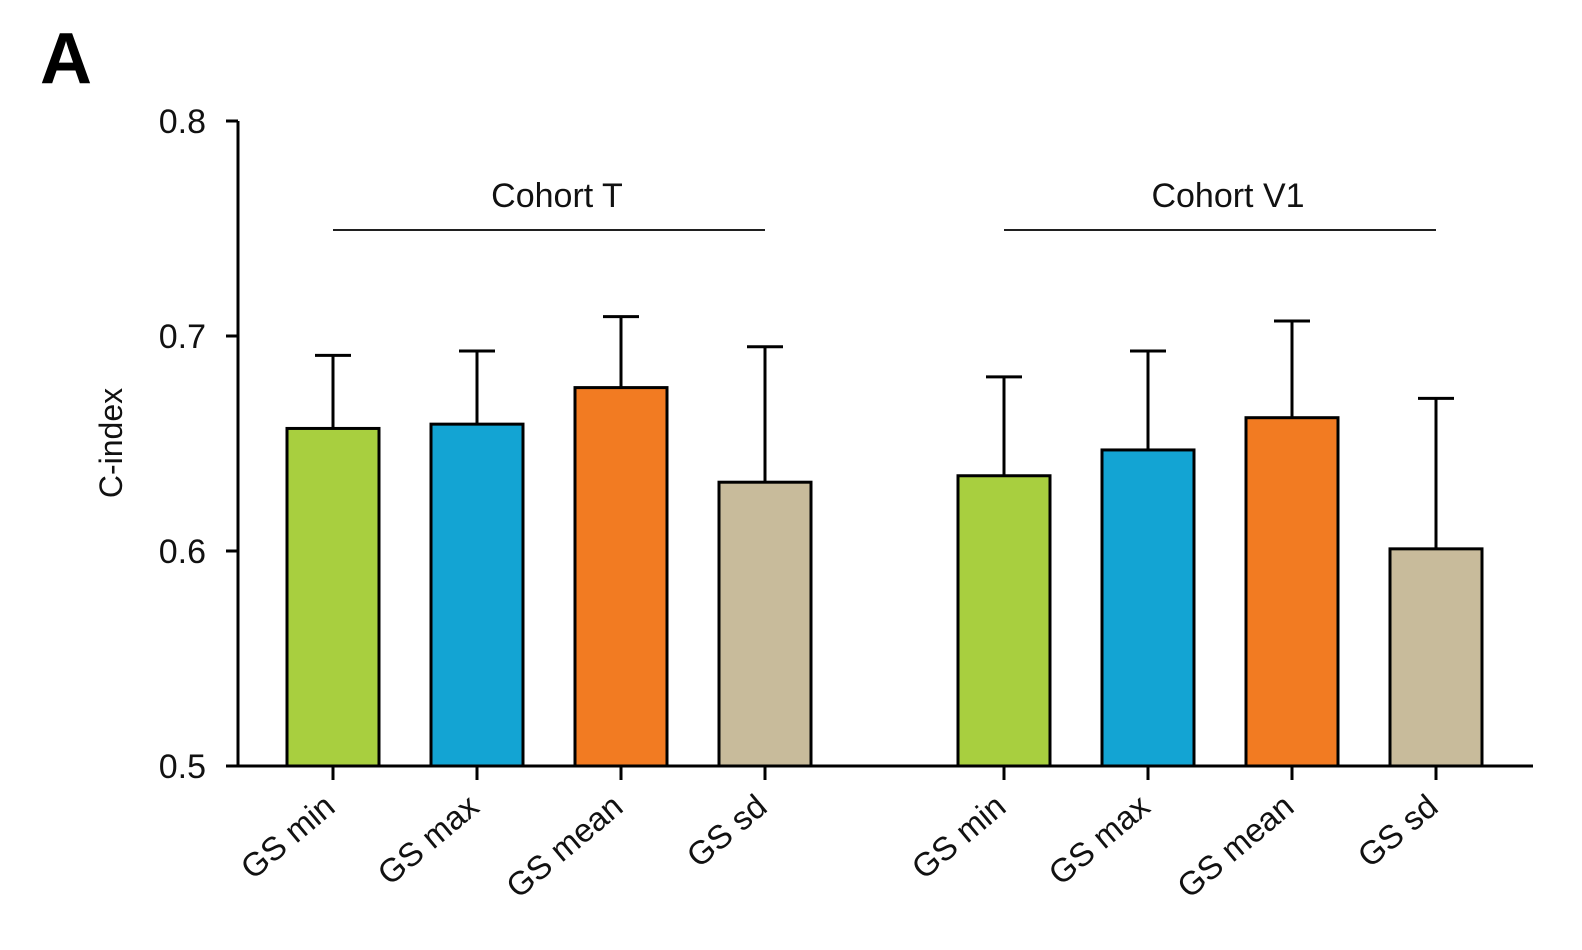 Image resolution: width=1582 pixels, height=950 pixels. I want to click on group-label: Cohort T, so click(557, 196).